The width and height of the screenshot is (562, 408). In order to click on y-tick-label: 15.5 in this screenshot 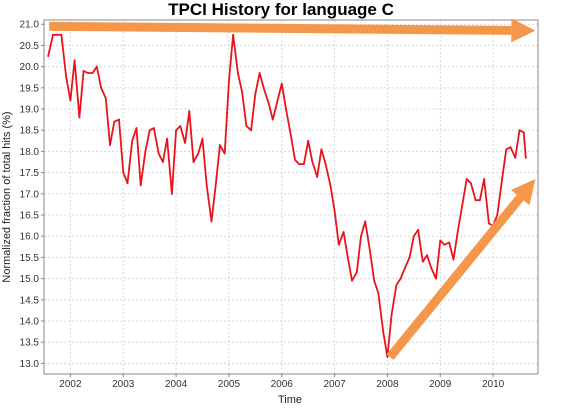, I will do `click(30, 258)`.